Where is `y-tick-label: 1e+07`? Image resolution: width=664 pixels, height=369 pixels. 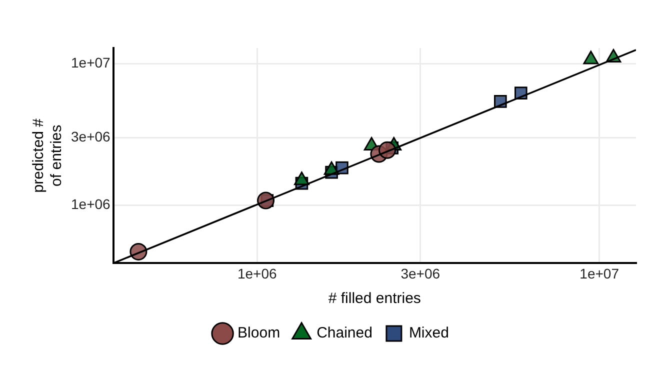 y-tick-label: 1e+07 is located at coordinates (90, 62).